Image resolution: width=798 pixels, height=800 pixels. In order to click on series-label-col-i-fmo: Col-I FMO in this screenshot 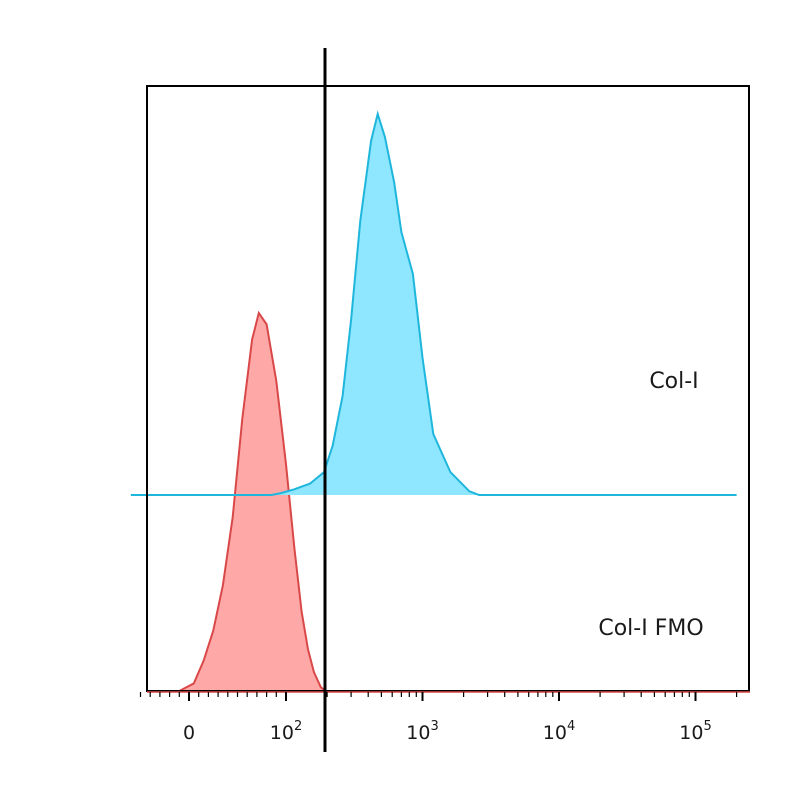, I will do `click(650, 628)`.